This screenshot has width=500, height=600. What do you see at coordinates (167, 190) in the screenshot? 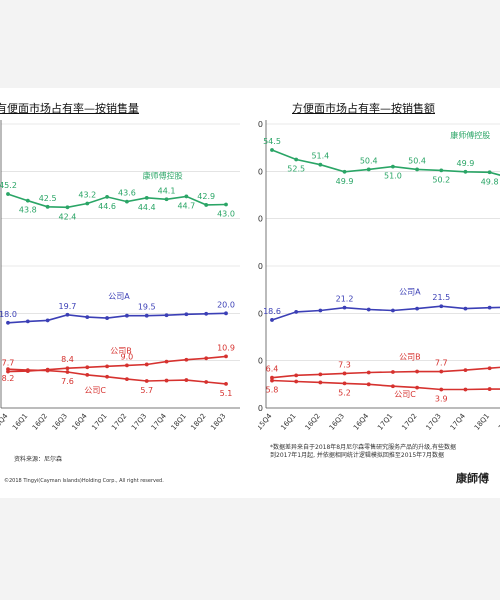
I see `data-label: 44.1` at bounding box center [167, 190].